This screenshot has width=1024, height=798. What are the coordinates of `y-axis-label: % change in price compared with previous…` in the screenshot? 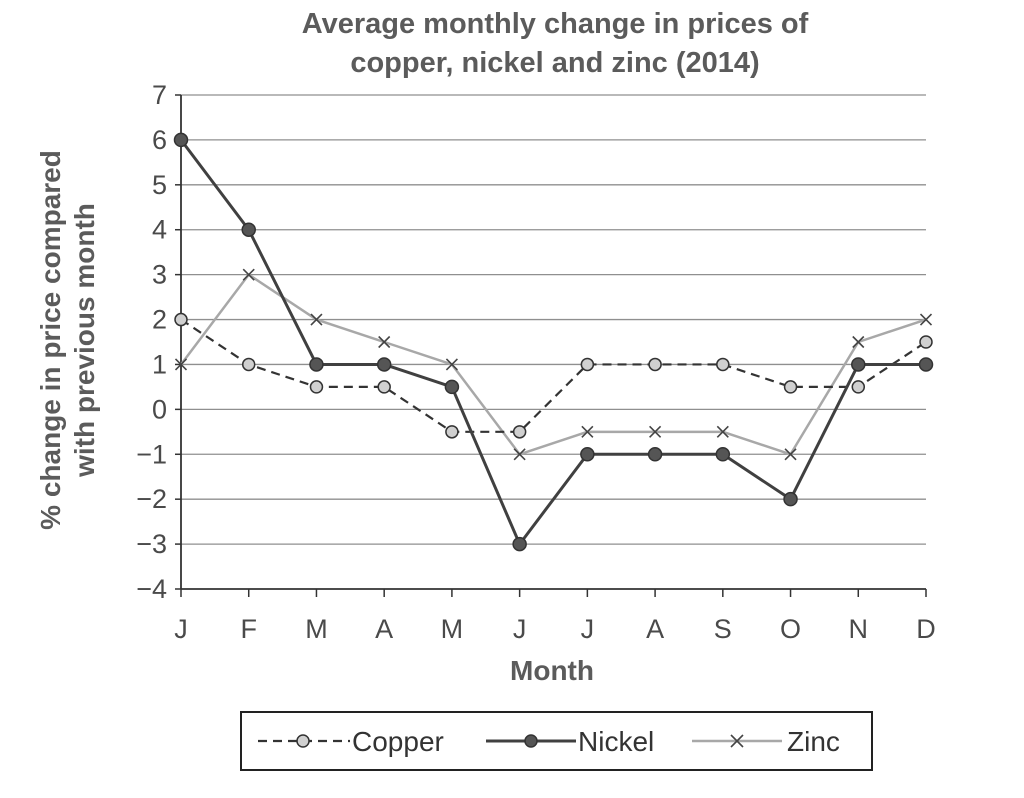 It's located at (67, 340).